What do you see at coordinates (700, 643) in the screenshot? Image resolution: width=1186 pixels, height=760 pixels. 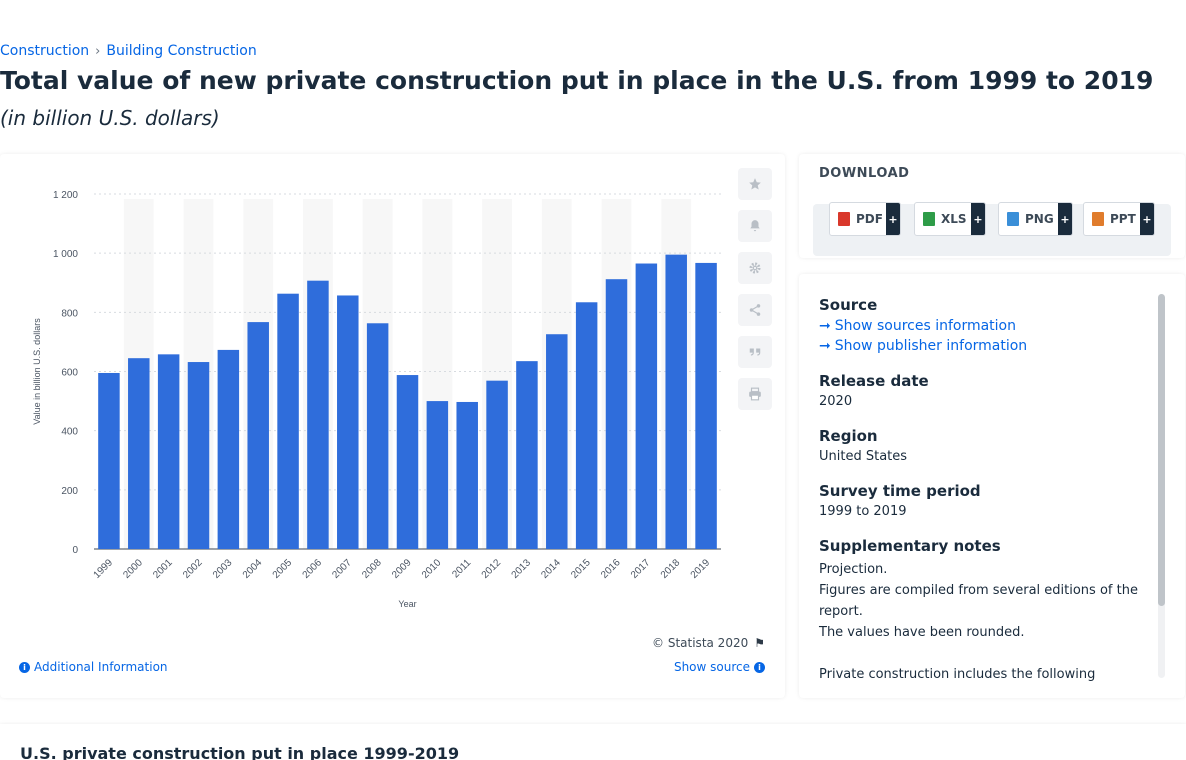 I see `copyright-text: © Statista 2020` at bounding box center [700, 643].